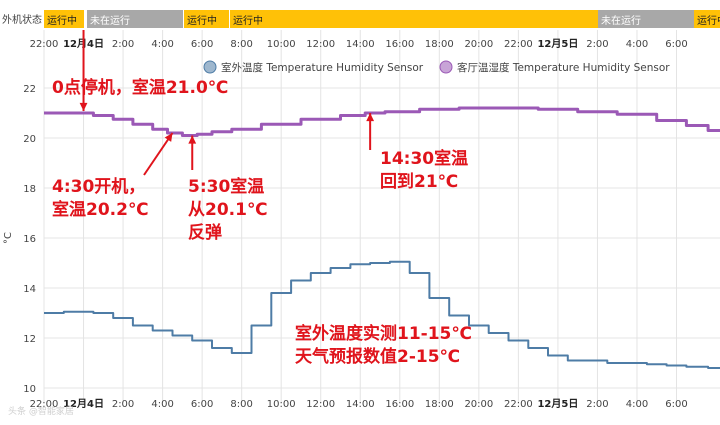  What do you see at coordinates (29, 139) in the screenshot?
I see `y-tick-label: 20` at bounding box center [29, 139].